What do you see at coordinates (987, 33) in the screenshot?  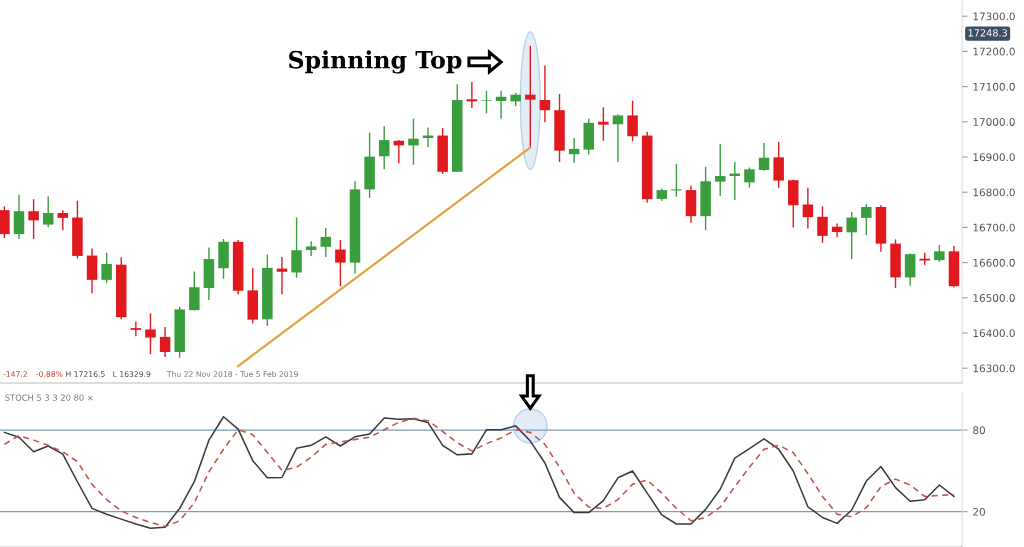 I see `text: 17248.3` at bounding box center [987, 33].